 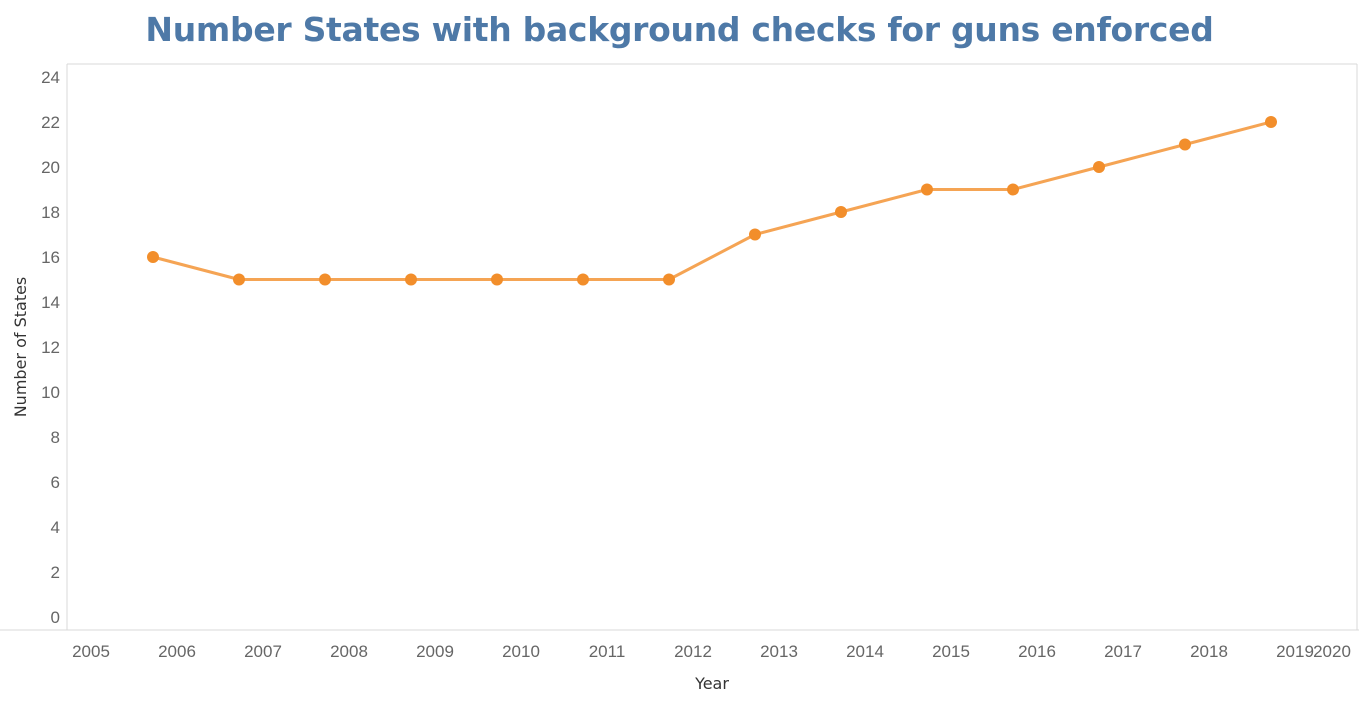 I want to click on x-axis-label: Year, so click(x=711, y=683).